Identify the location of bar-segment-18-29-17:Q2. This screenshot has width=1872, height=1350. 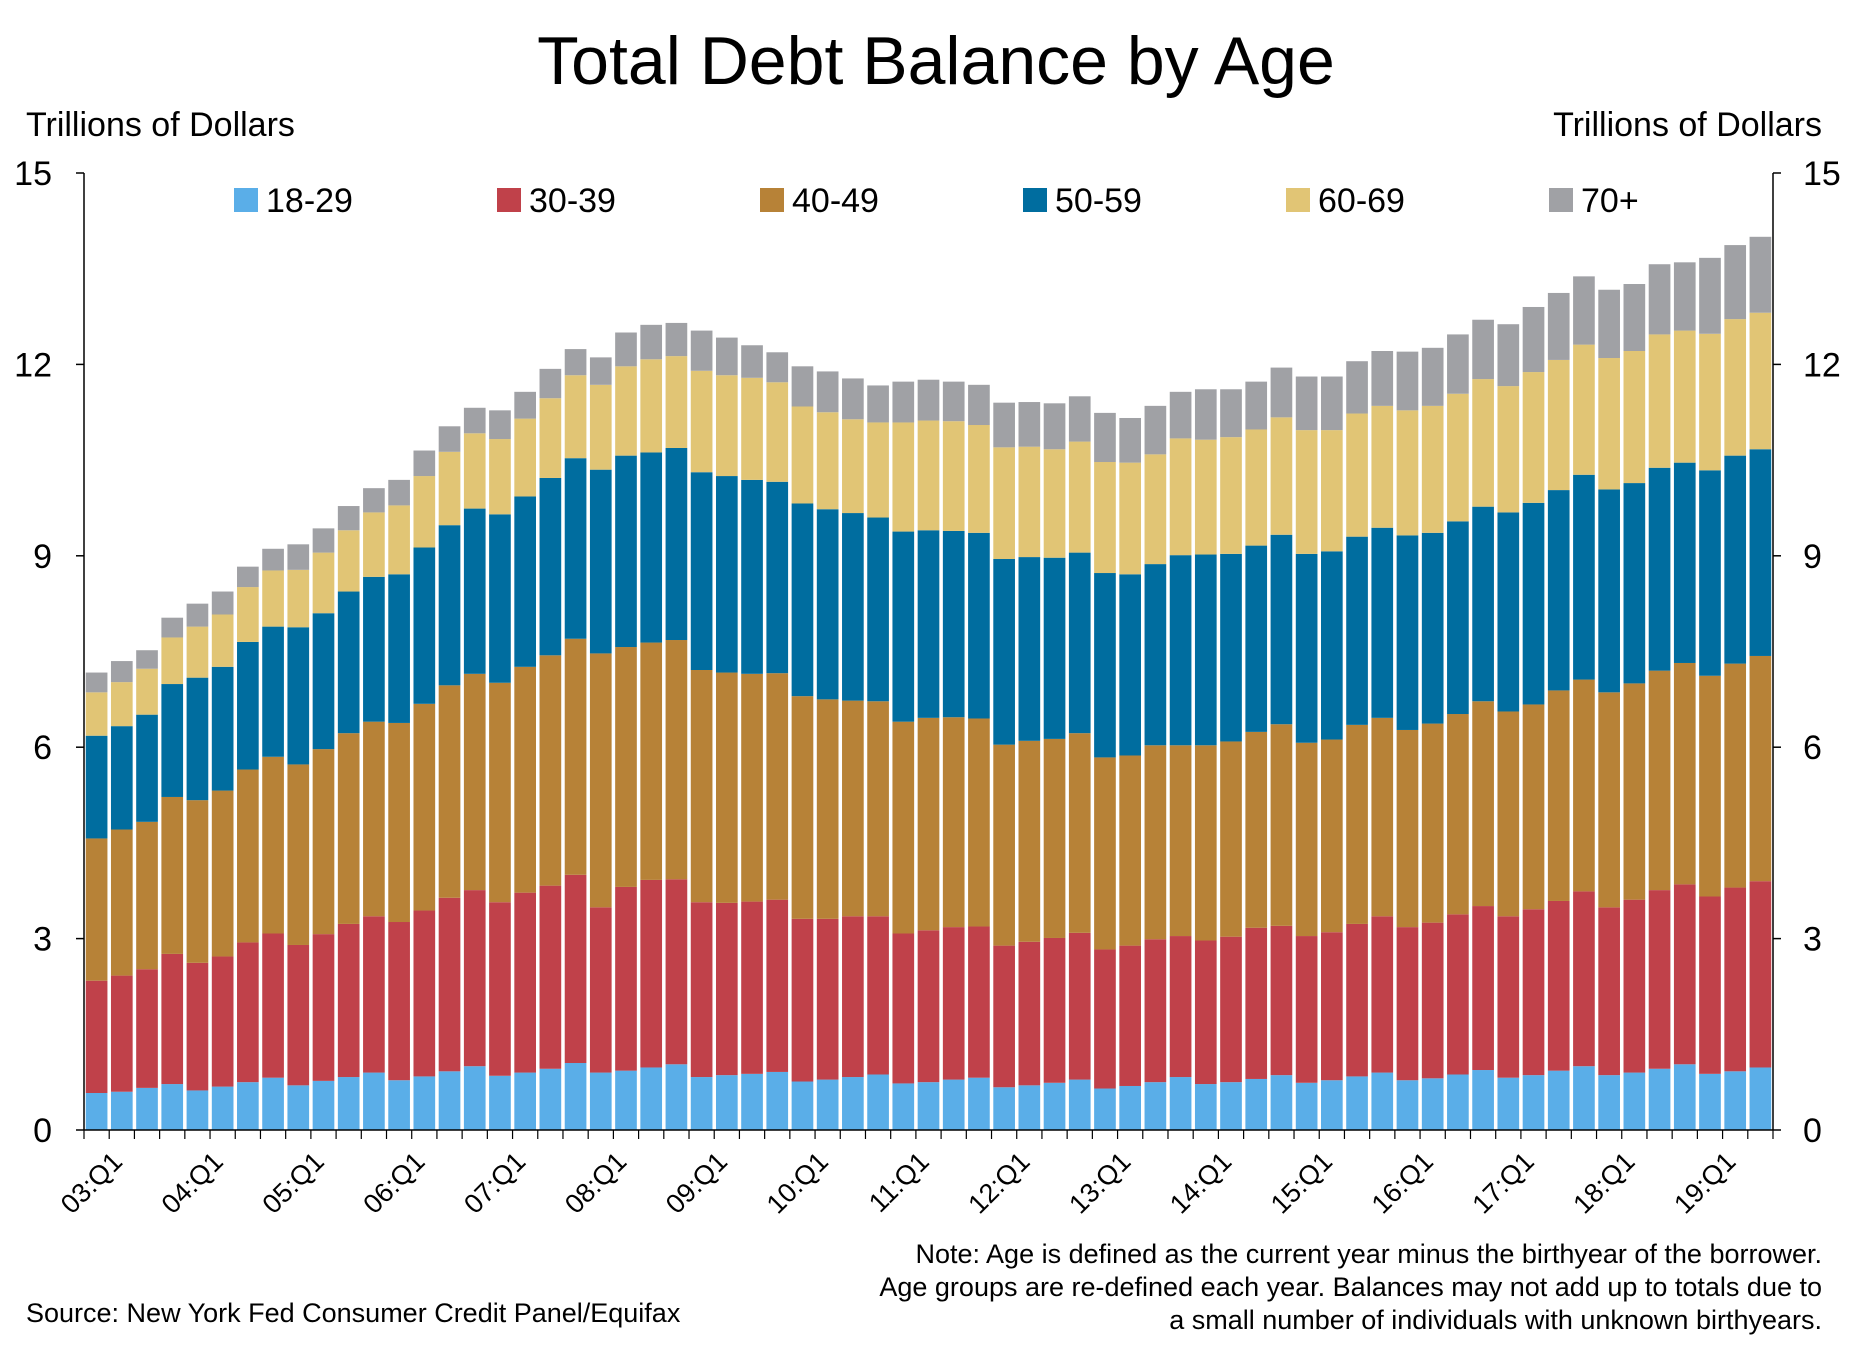
(1533, 1102).